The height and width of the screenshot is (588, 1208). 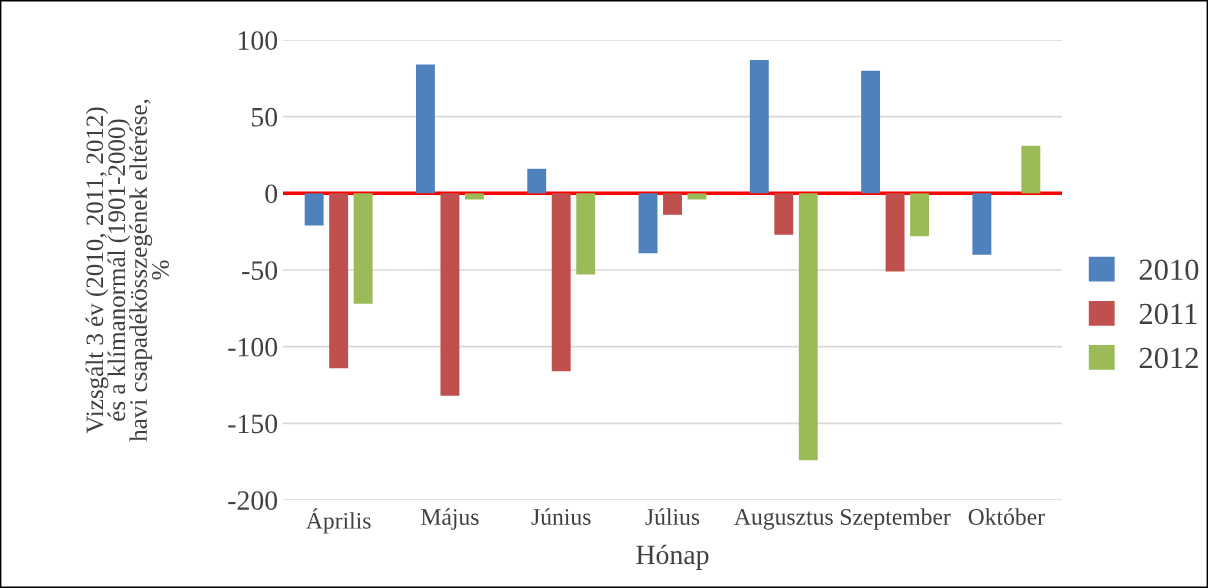 I want to click on y-tick-label: -50, so click(x=260, y=270).